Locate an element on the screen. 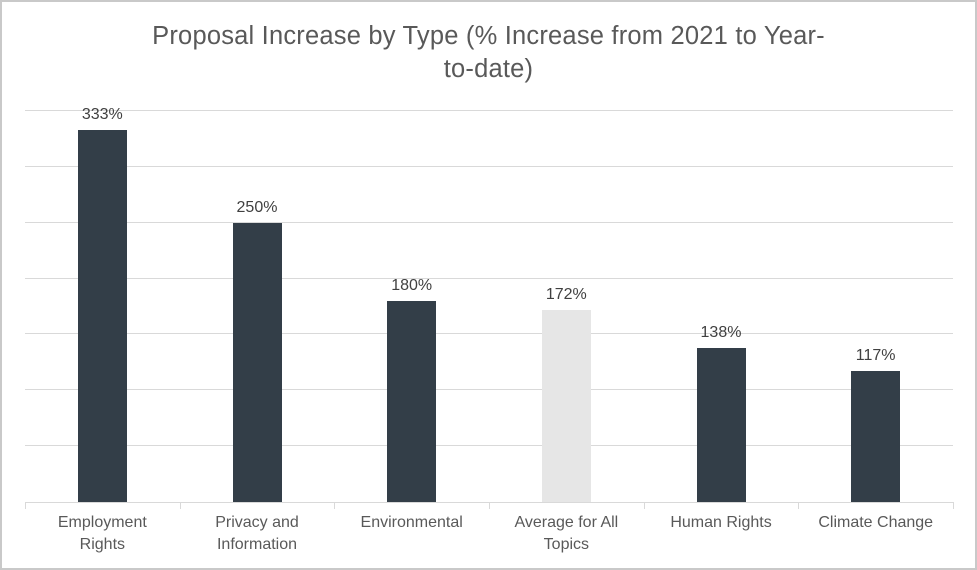  data-label: 172% is located at coordinates (566, 294).